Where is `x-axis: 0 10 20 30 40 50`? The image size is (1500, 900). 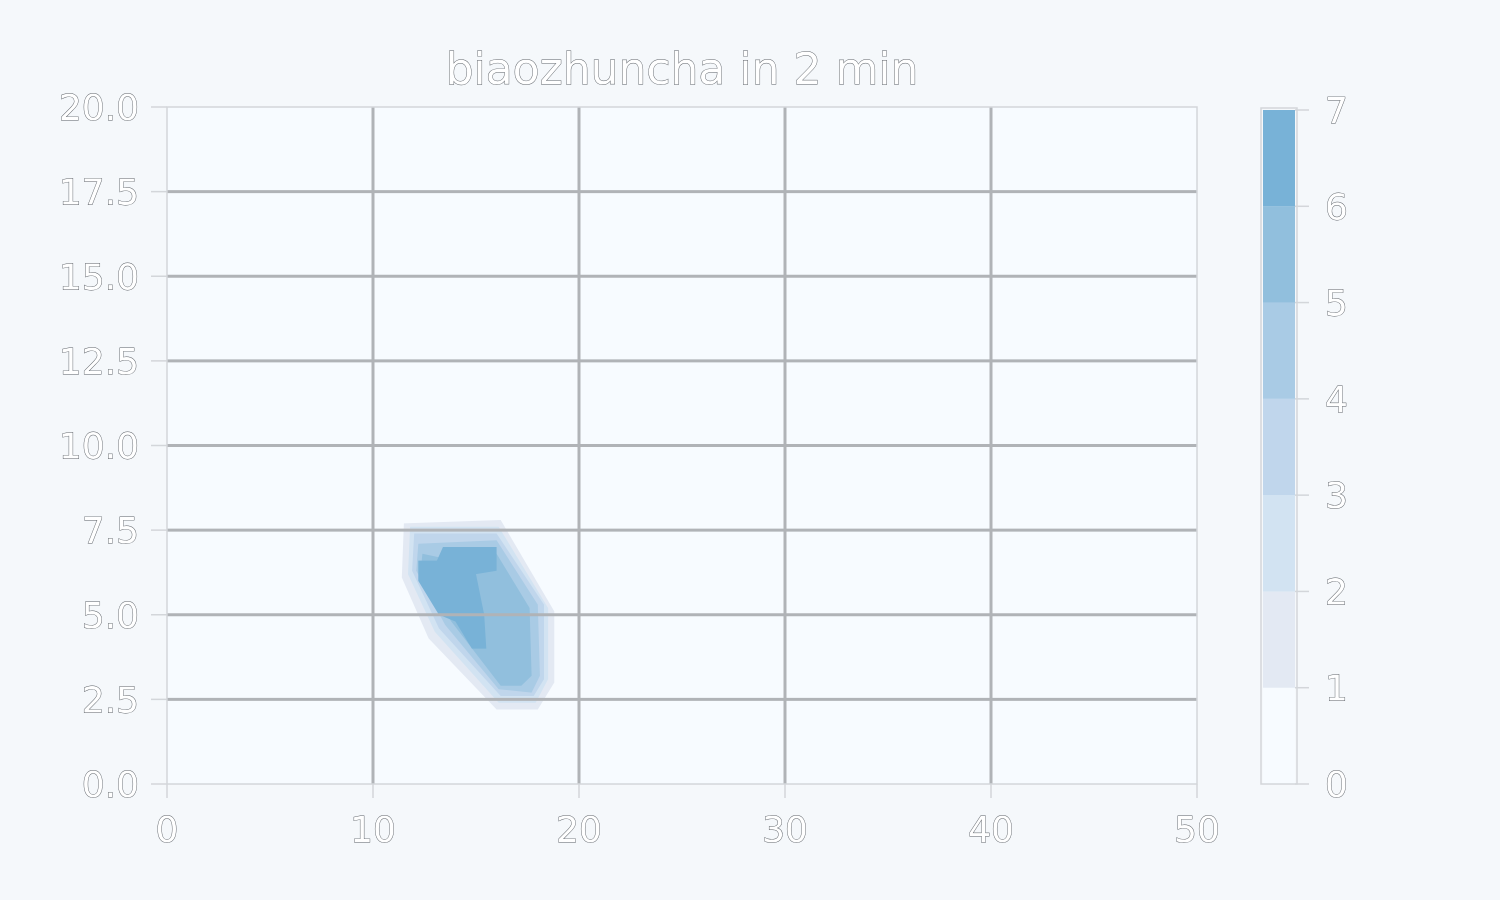 x-axis: 0 10 20 30 40 50 is located at coordinates (687, 817).